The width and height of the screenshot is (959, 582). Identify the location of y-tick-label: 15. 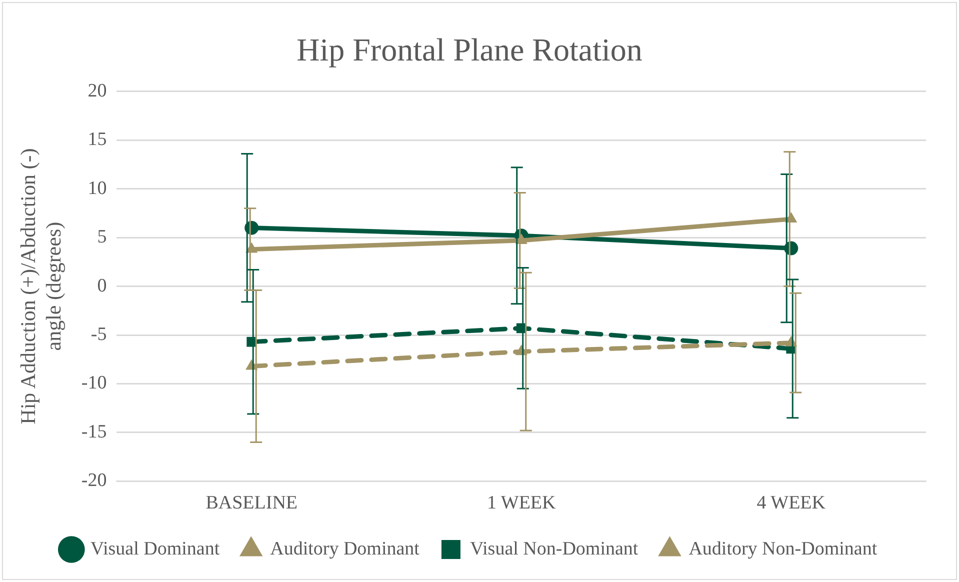
(97, 139).